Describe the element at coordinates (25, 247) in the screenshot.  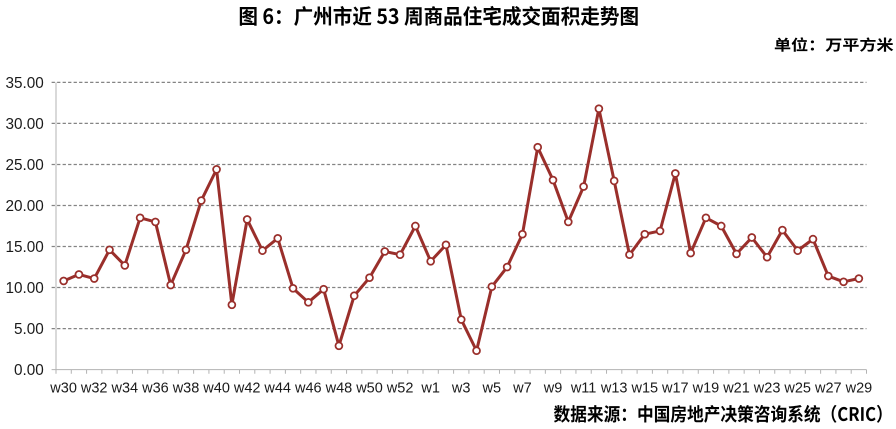
I see `svg-text: 15.00` at that location.